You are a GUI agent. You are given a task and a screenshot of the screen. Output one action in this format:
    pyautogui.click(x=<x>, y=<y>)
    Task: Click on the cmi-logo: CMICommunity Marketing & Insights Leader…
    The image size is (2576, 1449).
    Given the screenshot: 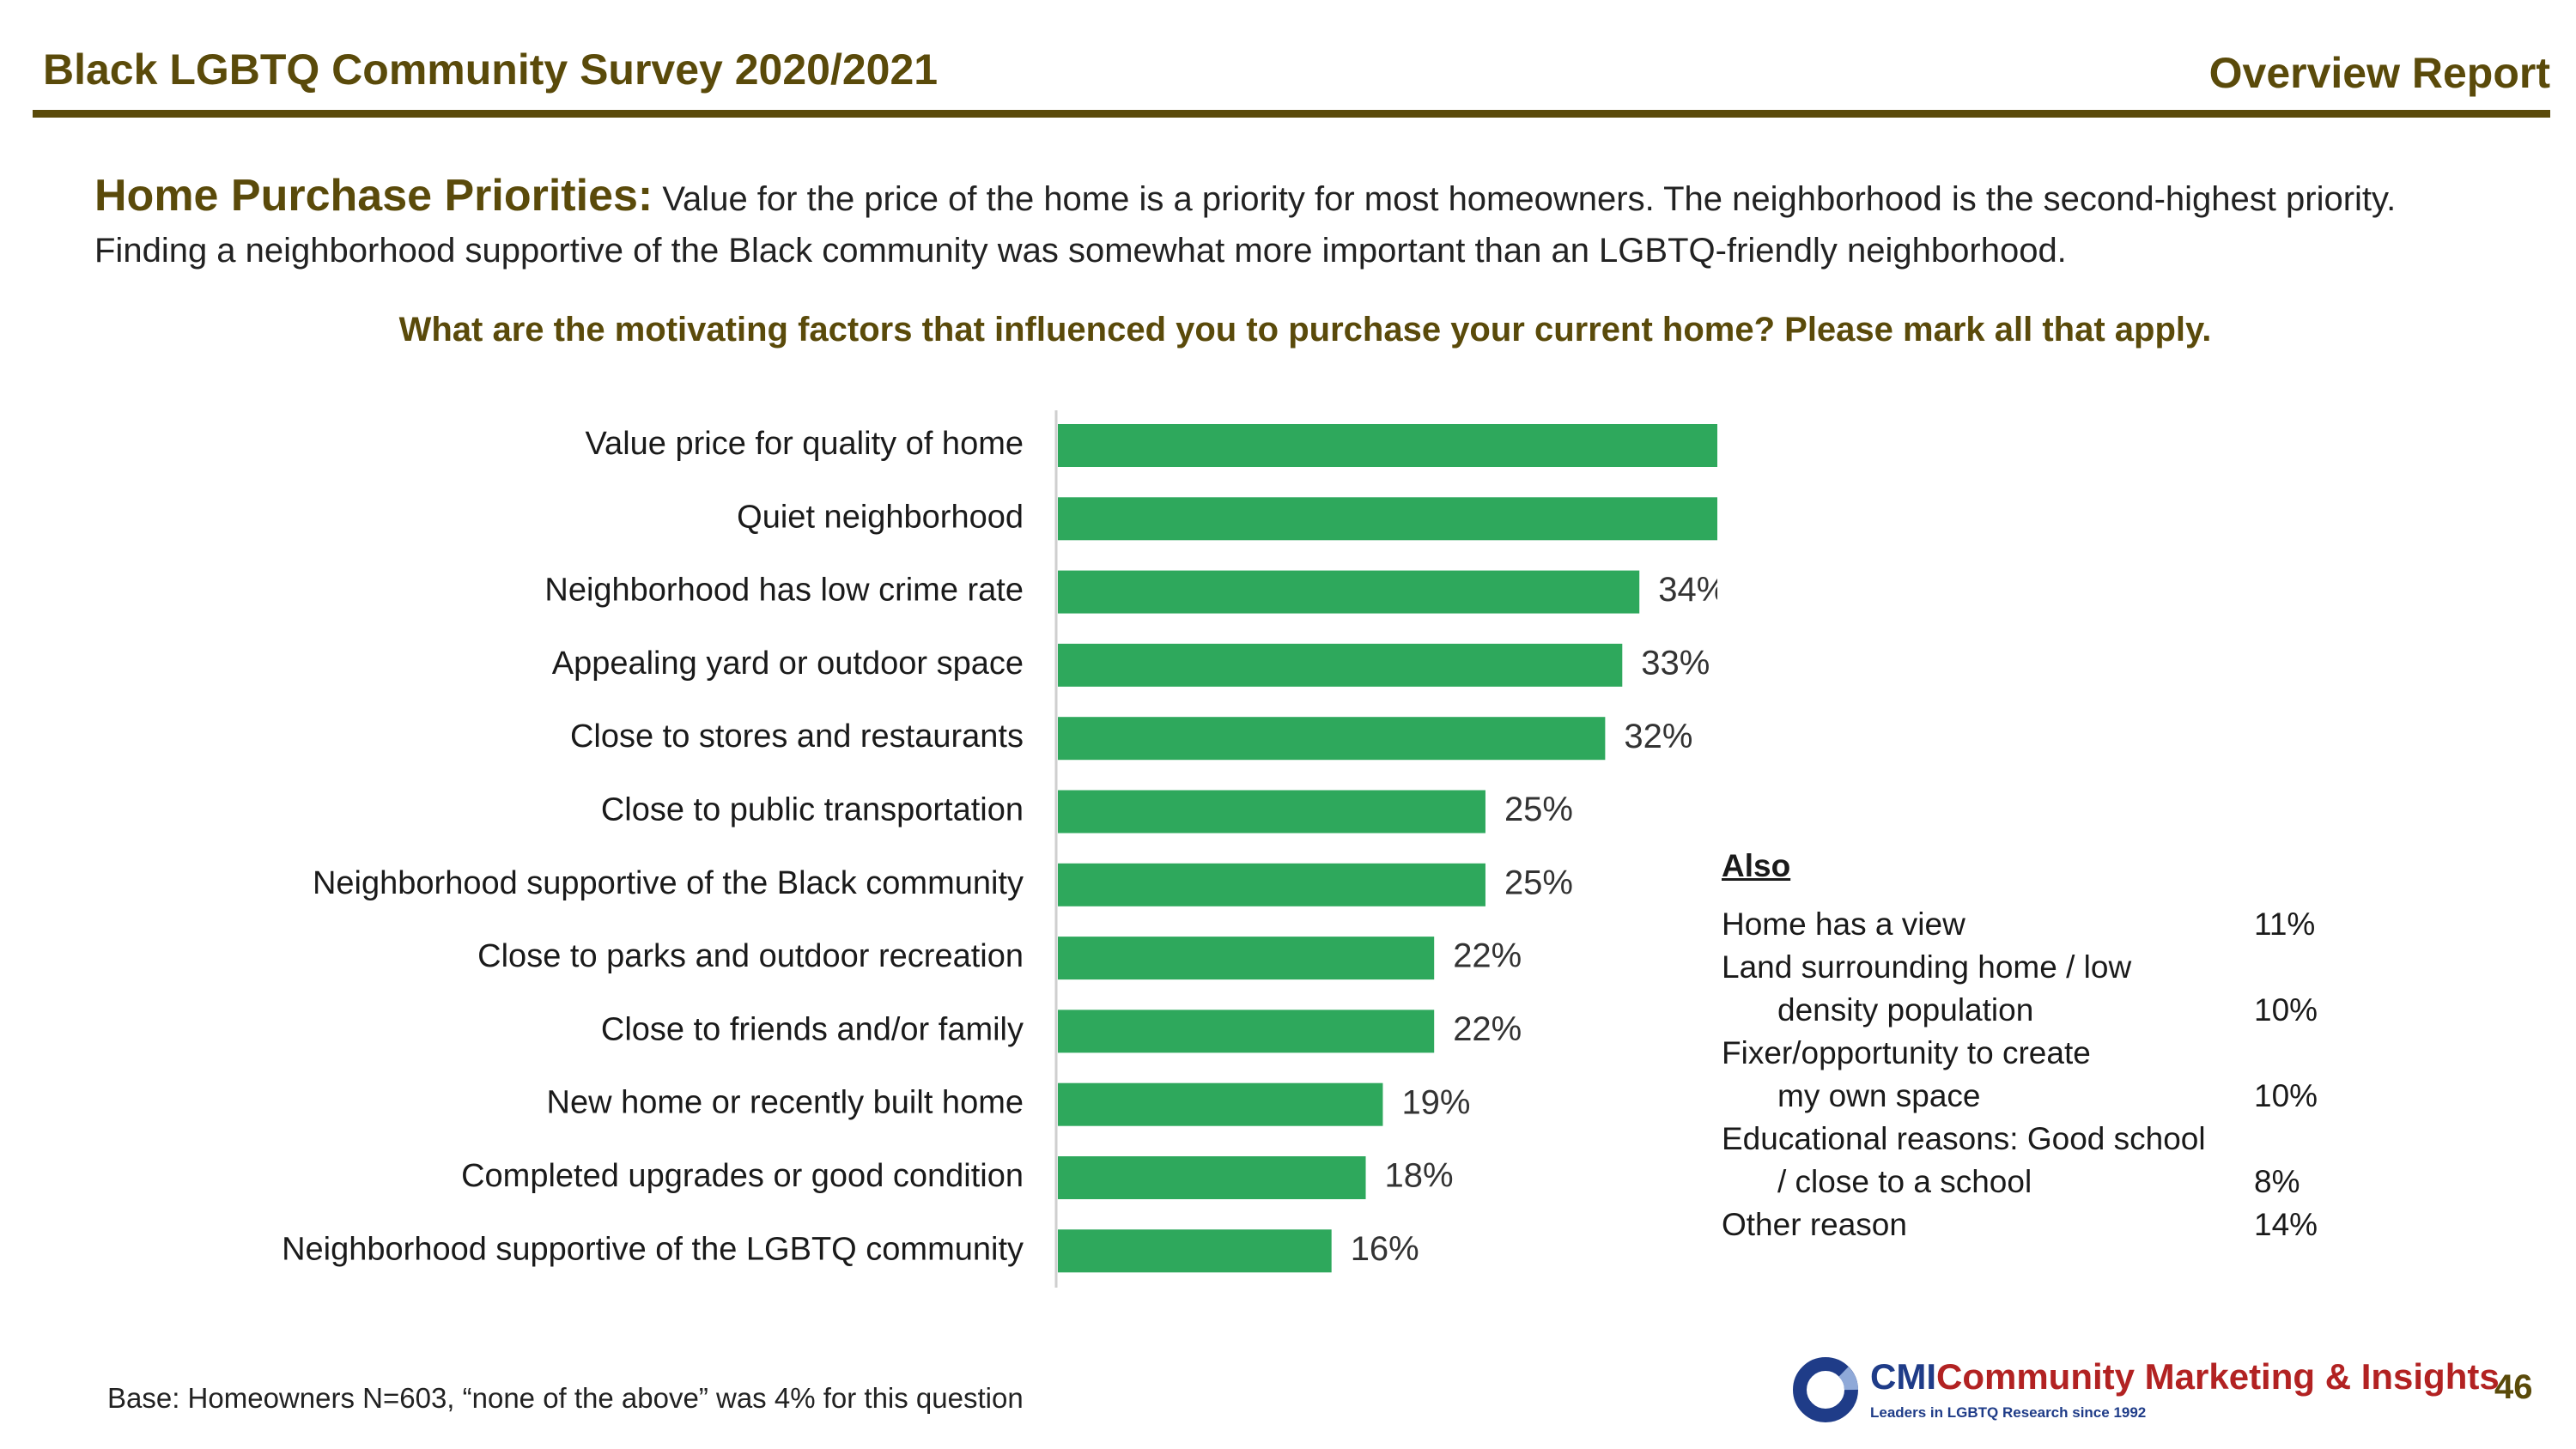 What is the action you would take?
    pyautogui.click(x=2145, y=1393)
    